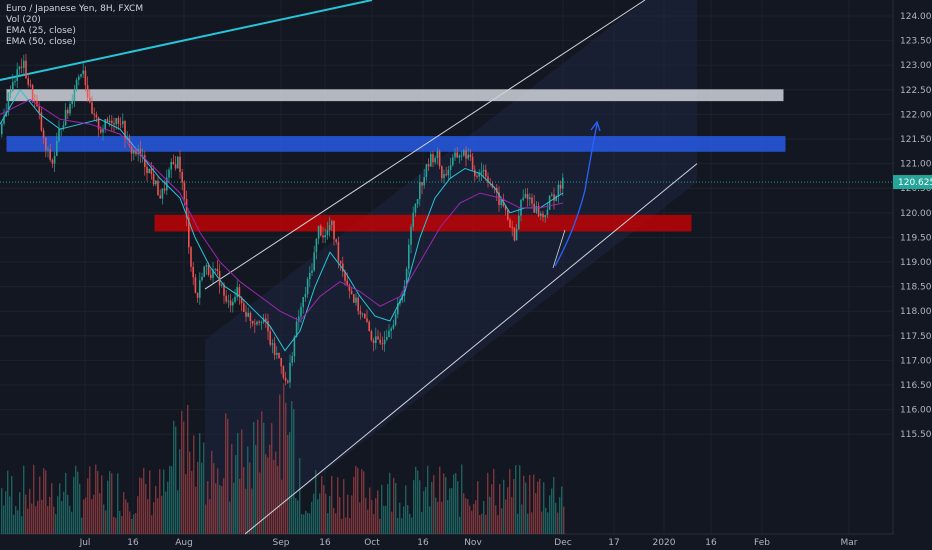 This screenshot has width=932, height=550. What do you see at coordinates (916, 140) in the screenshot?
I see `price-tick-label: 121.500` at bounding box center [916, 140].